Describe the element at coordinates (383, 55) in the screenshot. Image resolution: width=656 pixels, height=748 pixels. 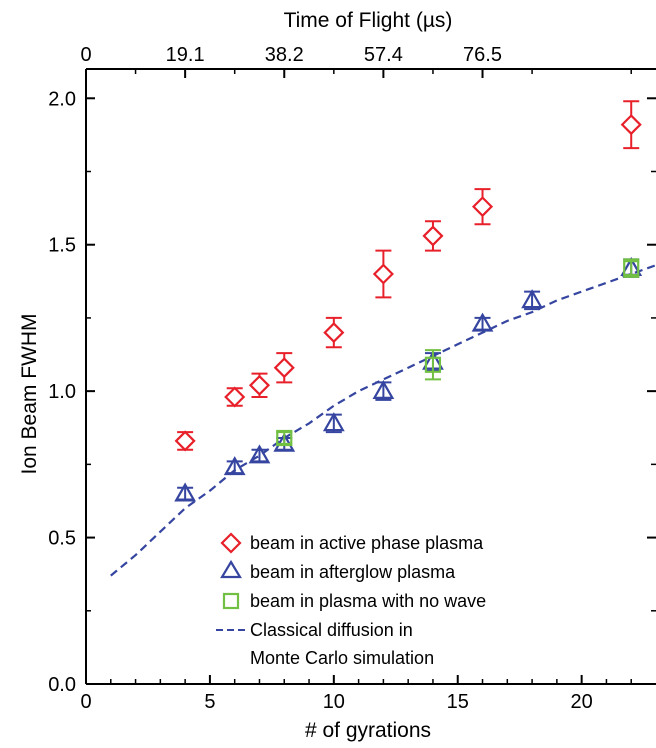
I see `top-tick-label: 57.4` at that location.